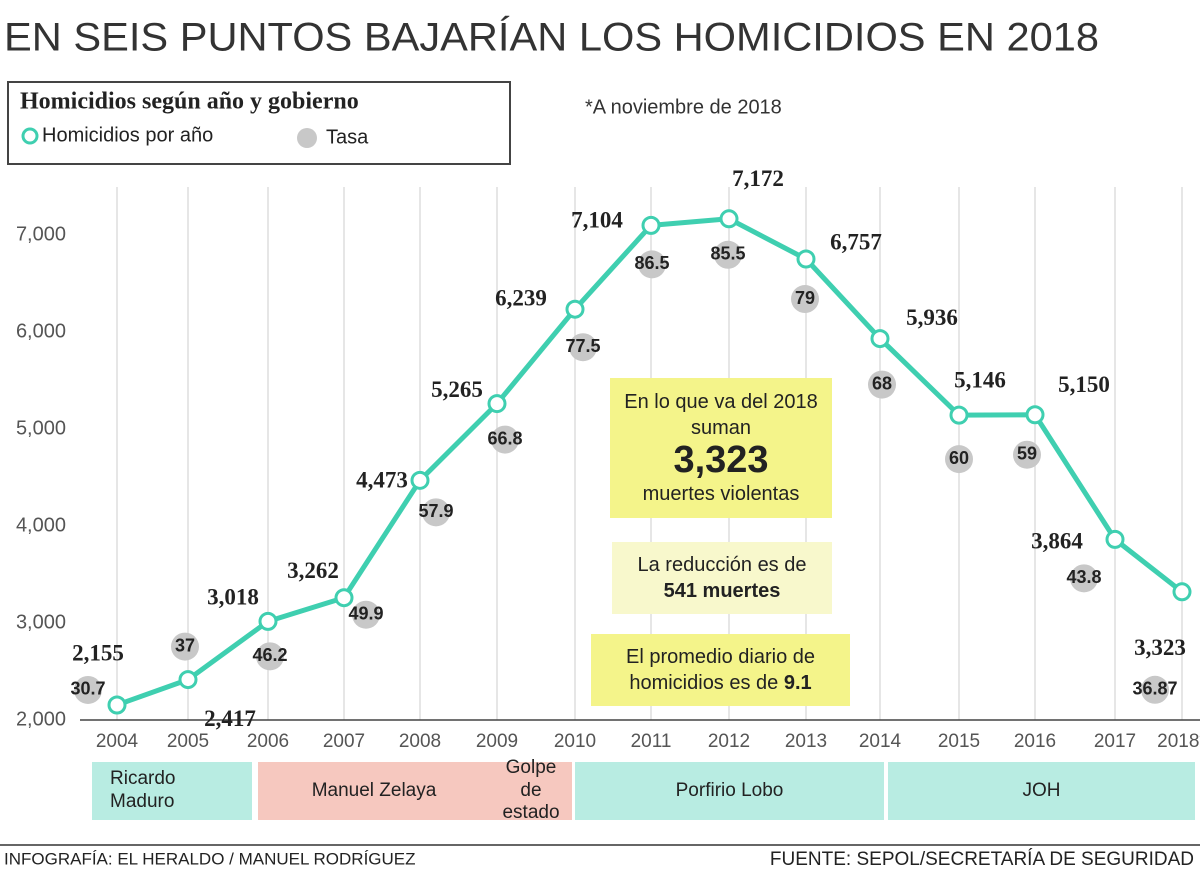 The image size is (1200, 870). I want to click on tasa-label: 43.8, so click(1083, 577).